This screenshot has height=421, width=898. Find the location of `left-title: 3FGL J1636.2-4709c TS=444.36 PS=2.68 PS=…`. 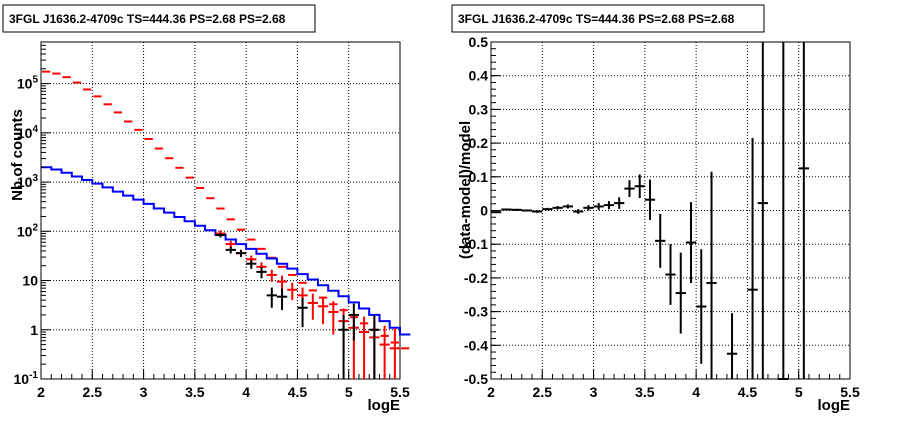

left-title: 3FGL J1636.2-4709c TS=444.36 PS=2.68 PS=… is located at coordinates (147, 19).